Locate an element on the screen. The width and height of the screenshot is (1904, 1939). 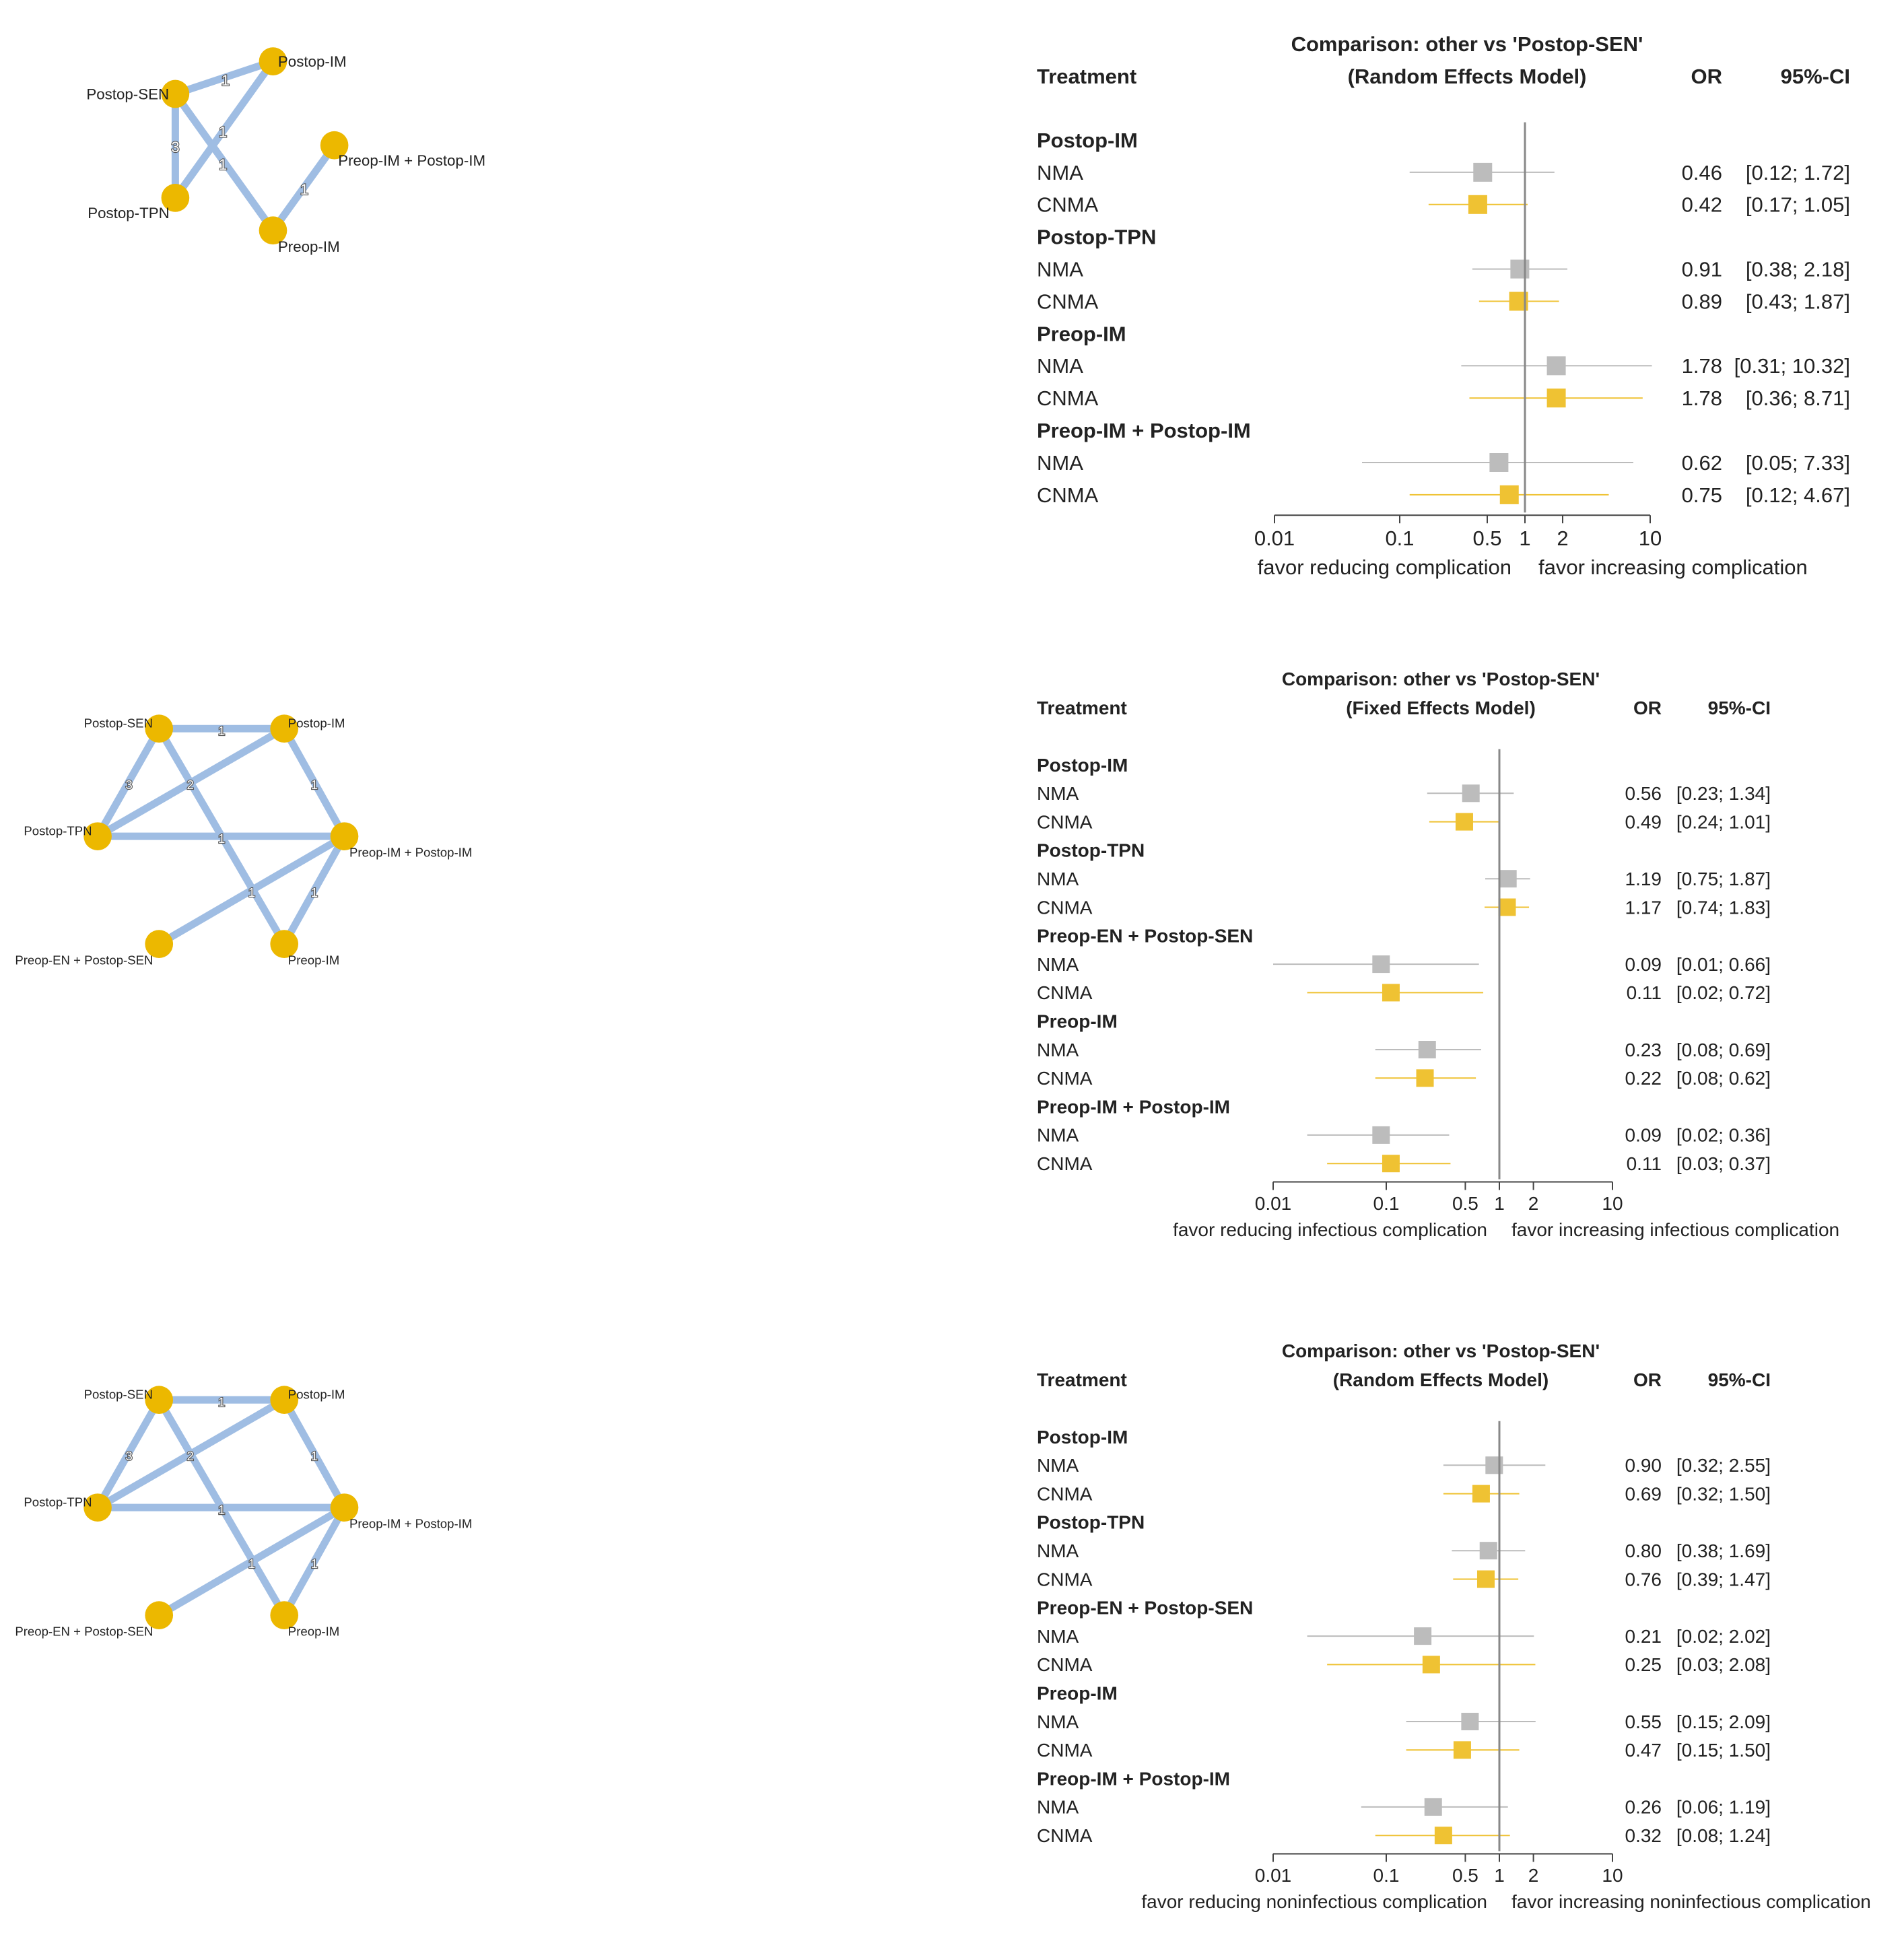
forest-or-value: 0.42 is located at coordinates (1702, 205).